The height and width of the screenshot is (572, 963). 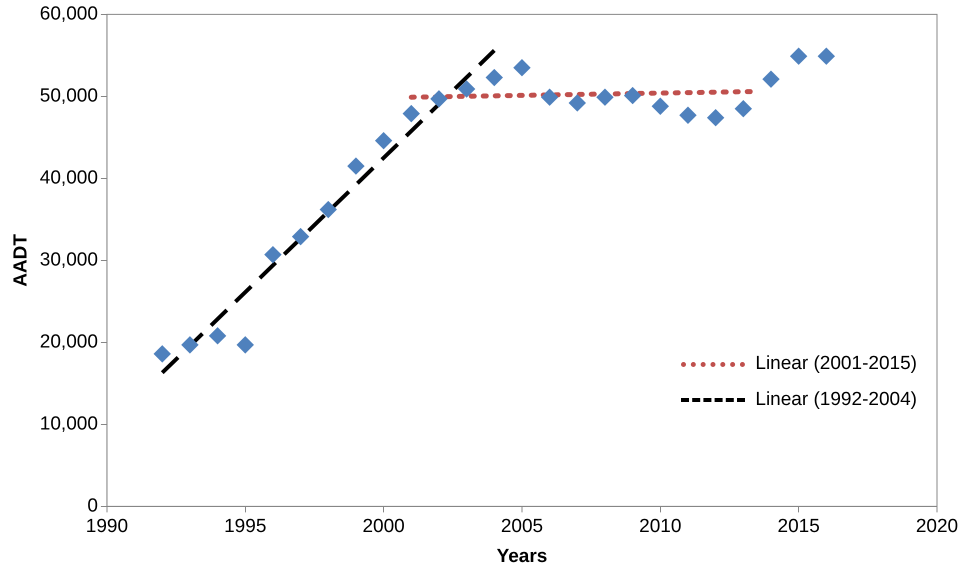 I want to click on x-tick-label: 2020, so click(x=937, y=527).